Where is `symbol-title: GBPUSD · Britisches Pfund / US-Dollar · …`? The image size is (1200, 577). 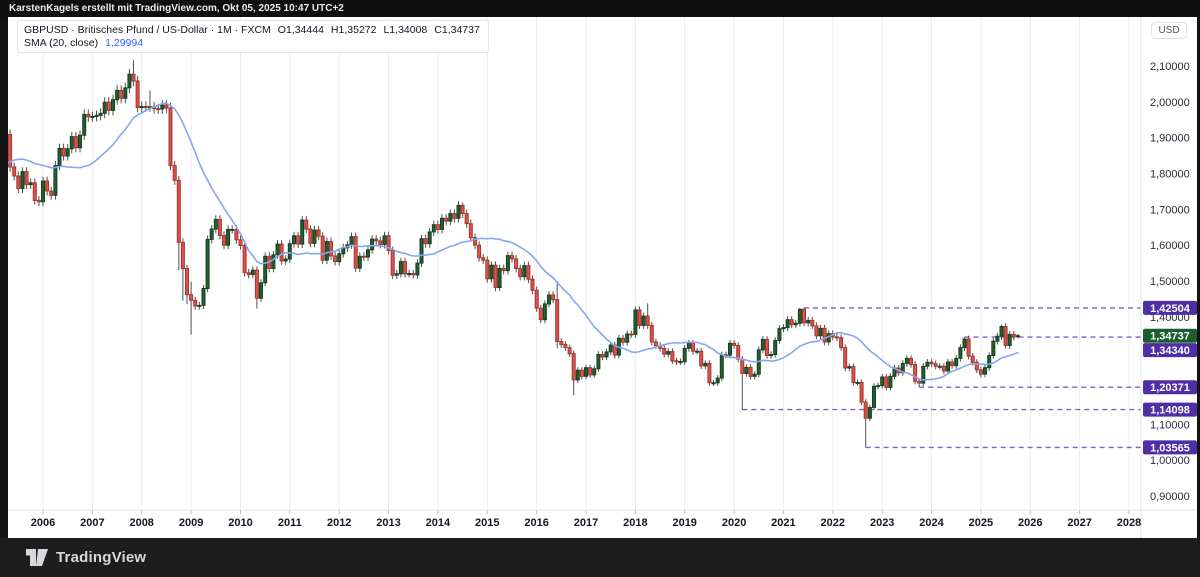
symbol-title: GBPUSD · Britisches Pfund / US-Dollar · … is located at coordinates (147, 29).